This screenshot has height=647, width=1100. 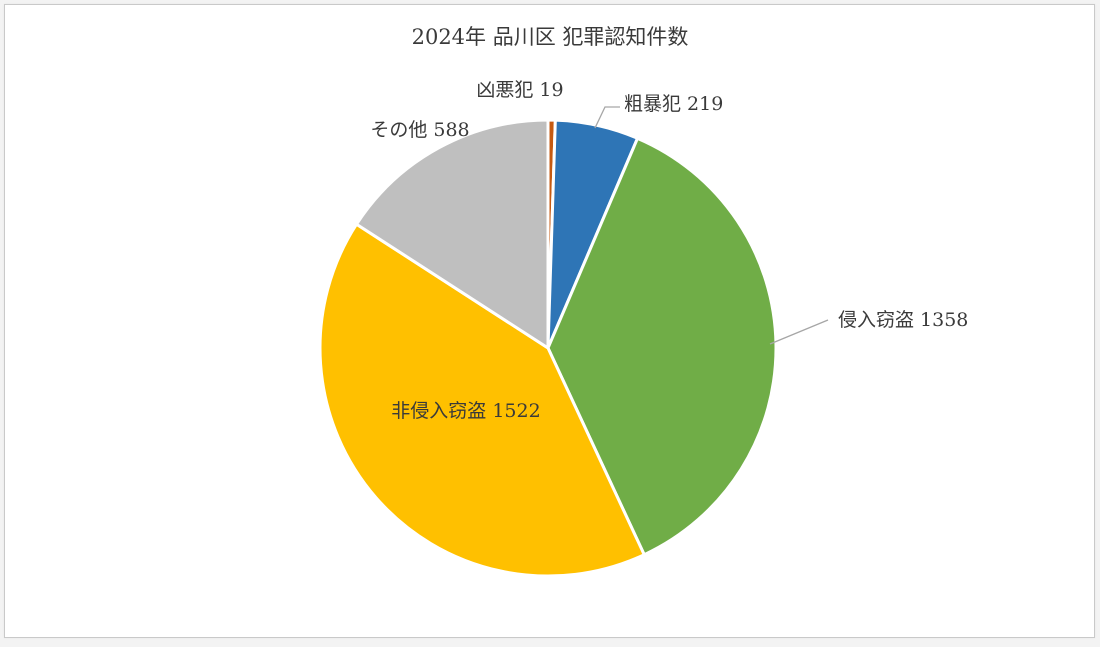 I want to click on data-label-3: 侵入窃盗 1358, so click(x=903, y=320).